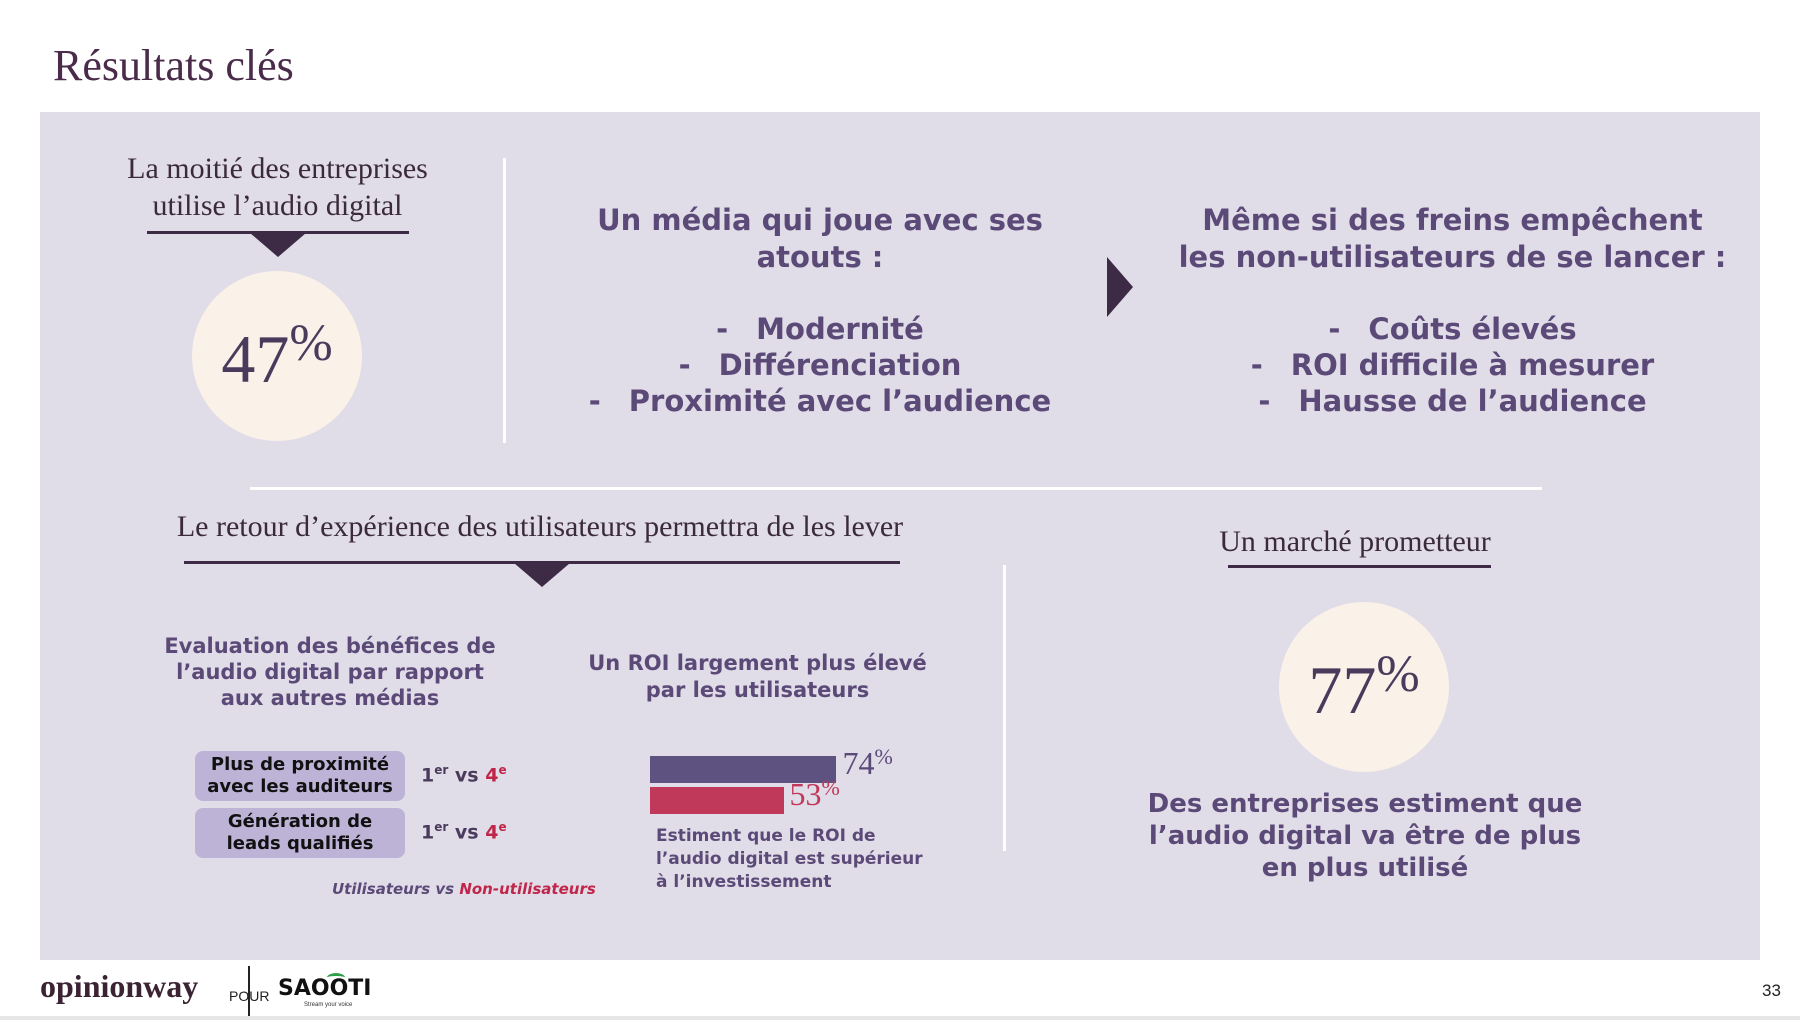 The width and height of the screenshot is (1800, 1020). What do you see at coordinates (311, 343) in the screenshot?
I see `adoption-stat-unit: %` at bounding box center [311, 343].